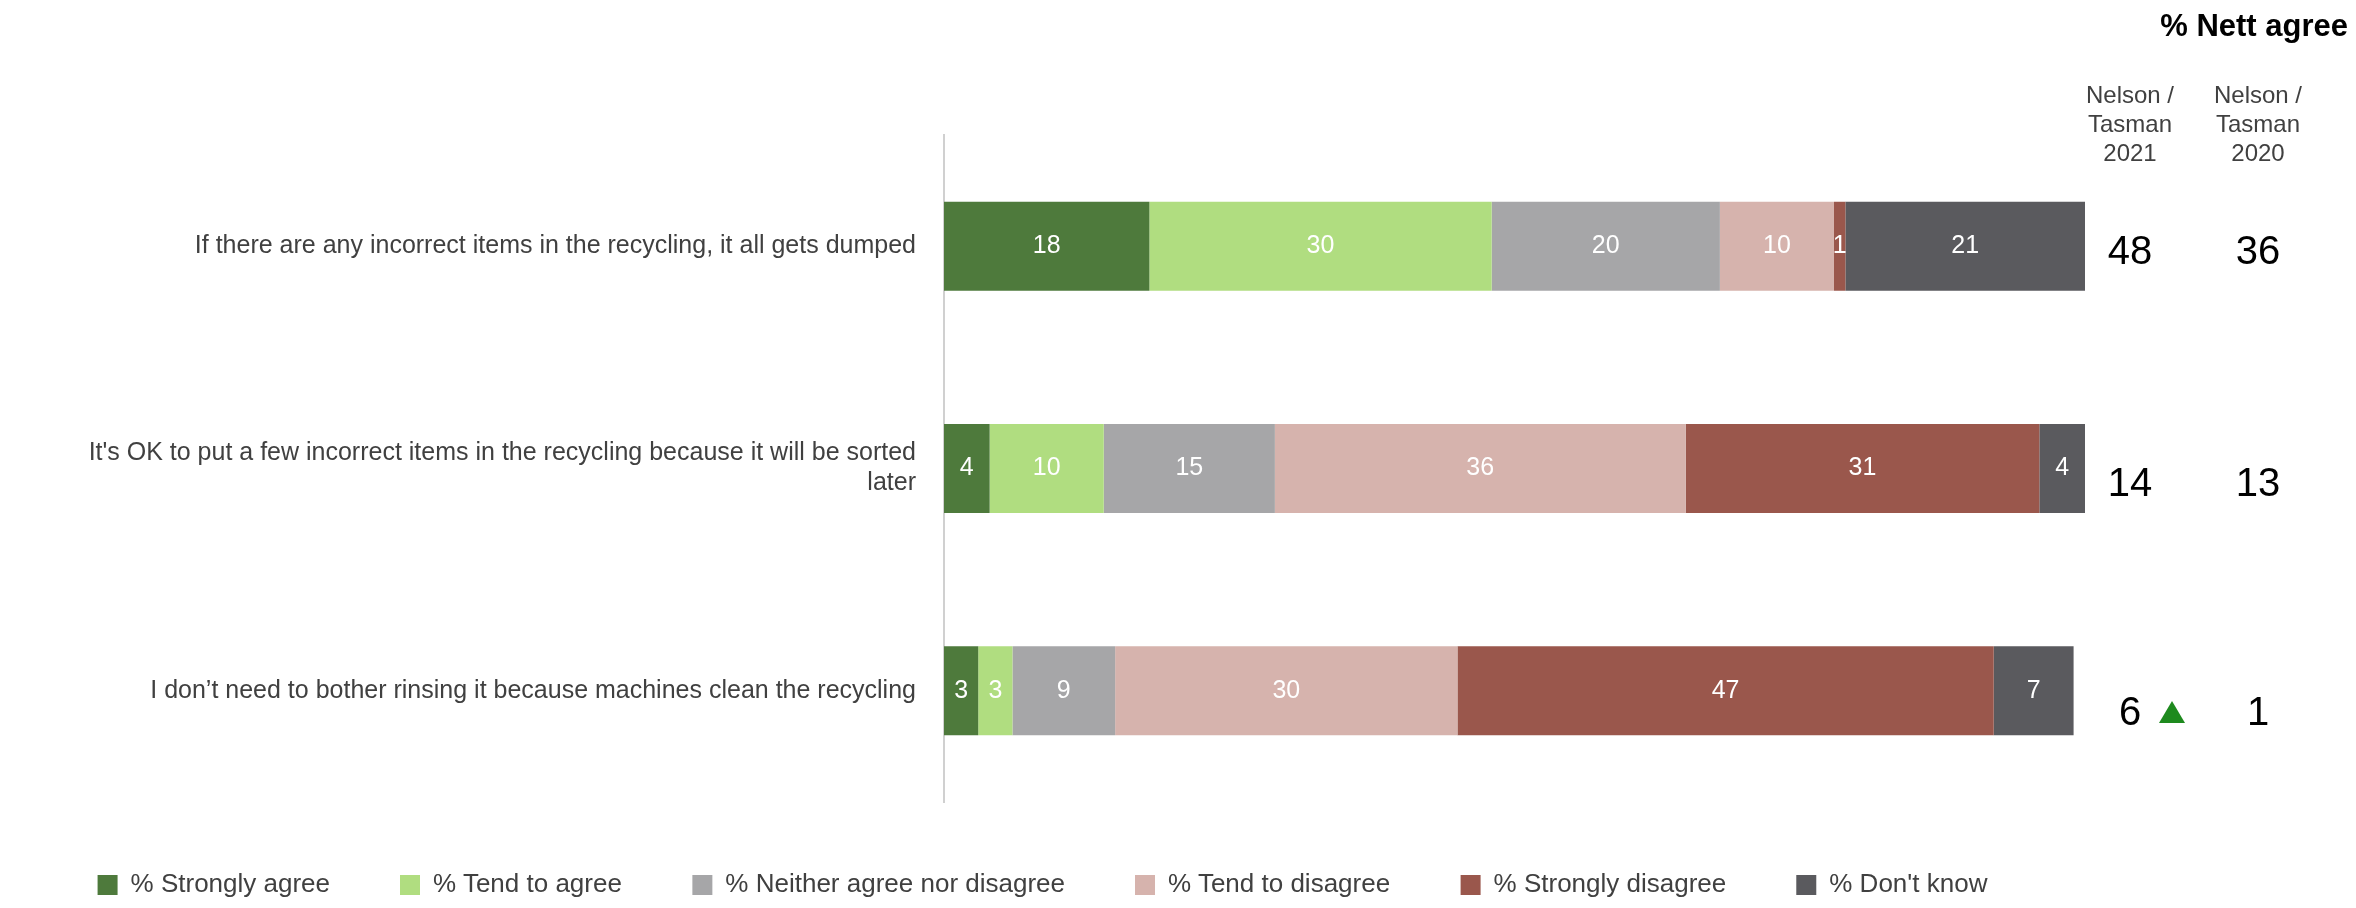 This screenshot has width=2356, height=908. I want to click on text: 6, so click(2130, 711).